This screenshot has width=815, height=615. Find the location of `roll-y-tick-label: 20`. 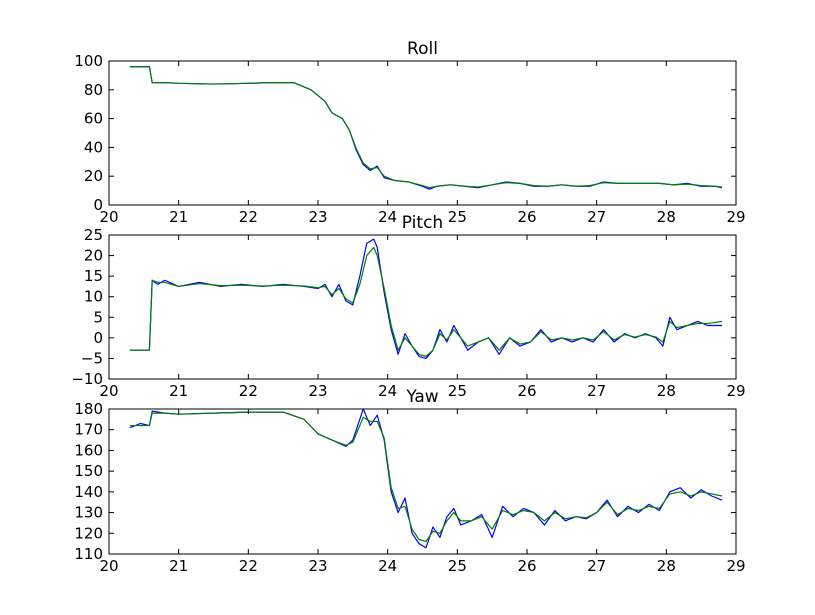

roll-y-tick-label: 20 is located at coordinates (93, 176).